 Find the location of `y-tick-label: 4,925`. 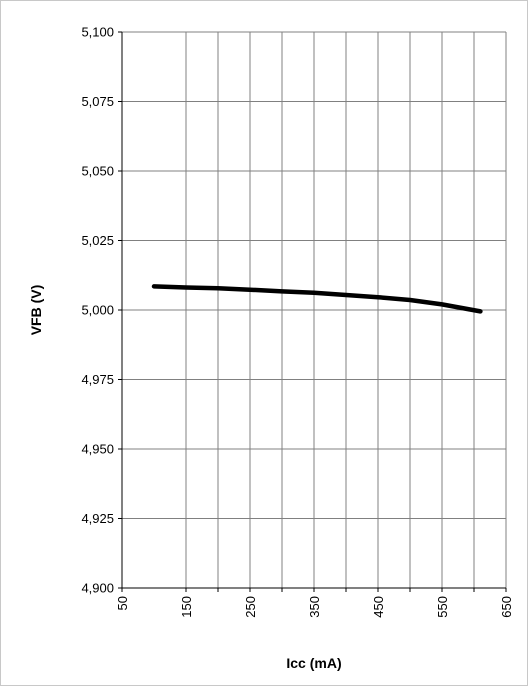

y-tick-label: 4,925 is located at coordinates (97, 518).